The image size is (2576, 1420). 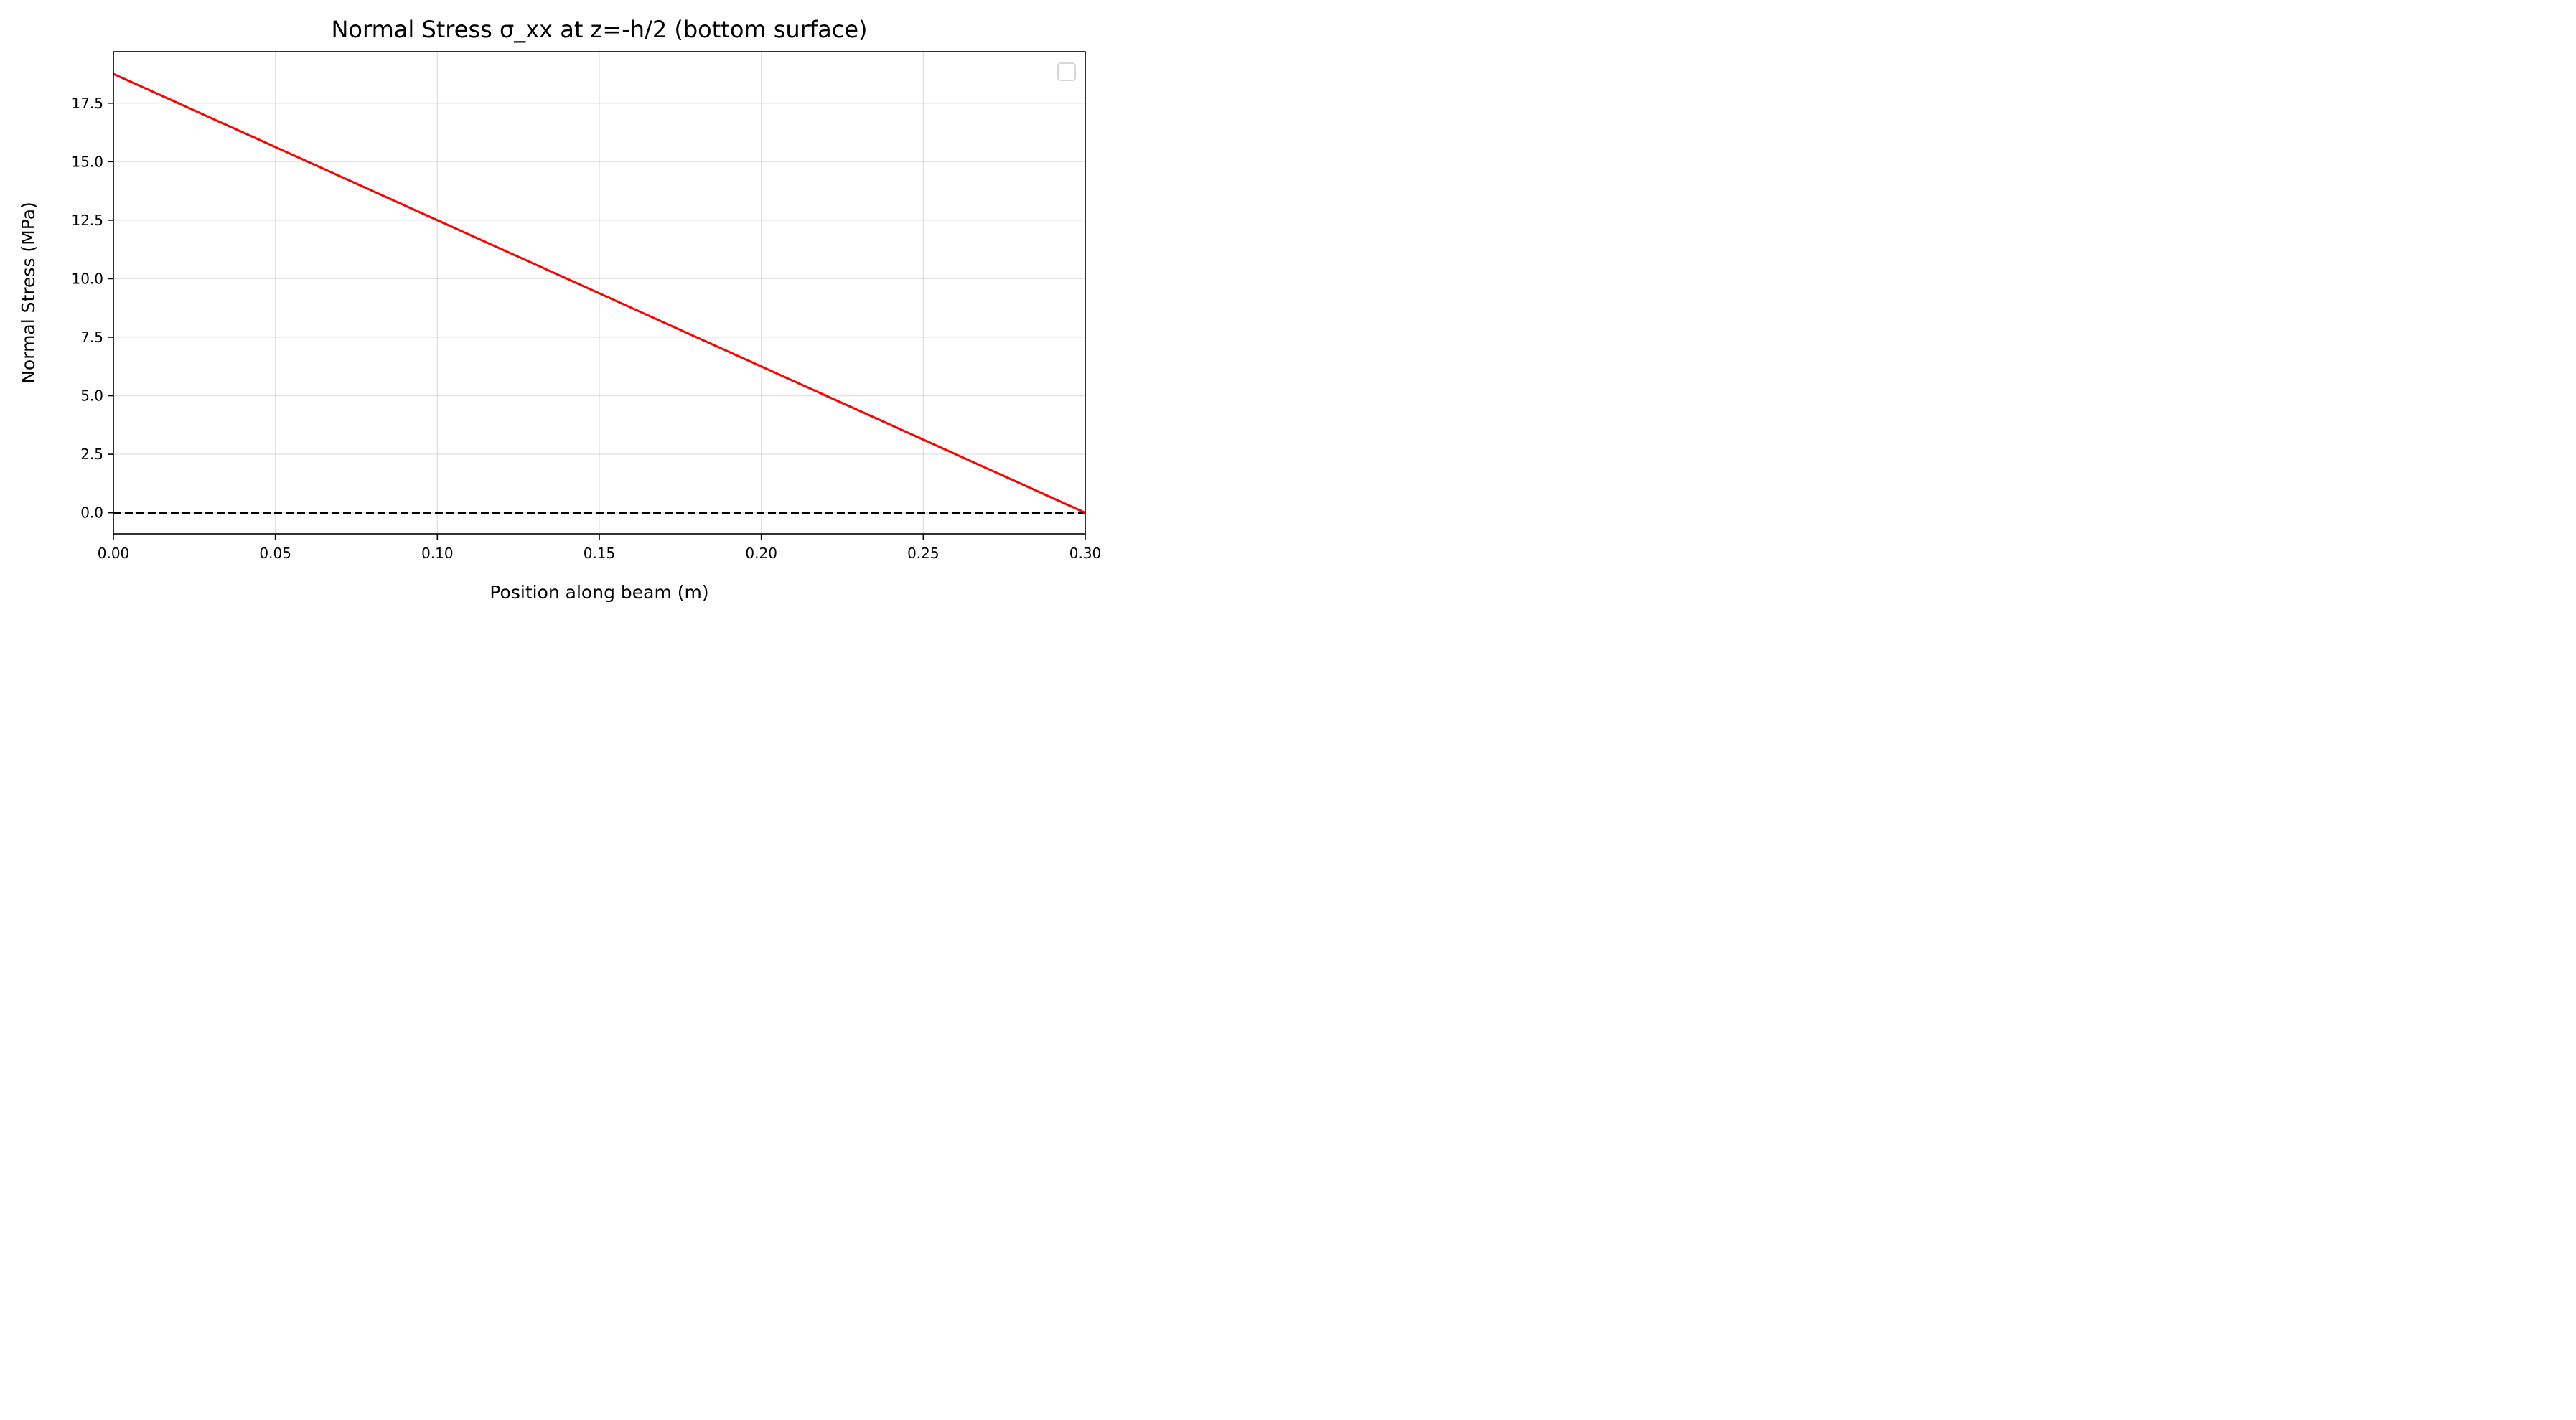 What do you see at coordinates (924, 553) in the screenshot?
I see `x-tick-label: 0.25` at bounding box center [924, 553].